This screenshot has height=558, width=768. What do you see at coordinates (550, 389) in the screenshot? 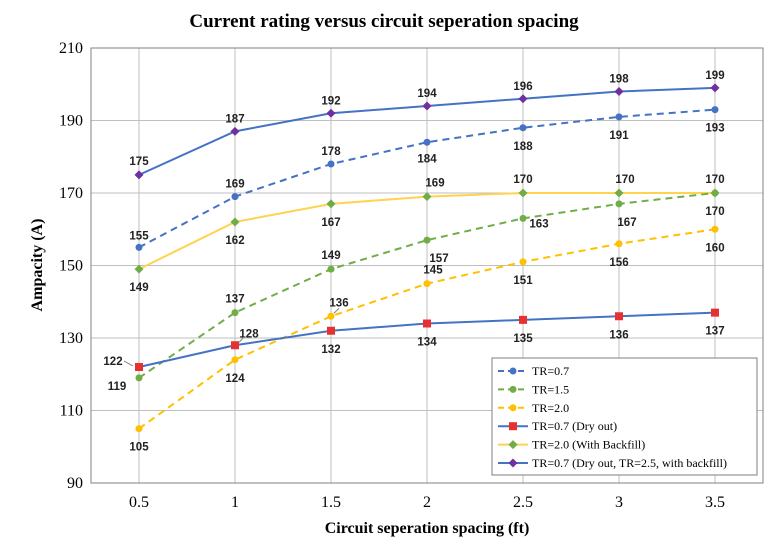
I see `legend-label: TR=1.5` at bounding box center [550, 389].